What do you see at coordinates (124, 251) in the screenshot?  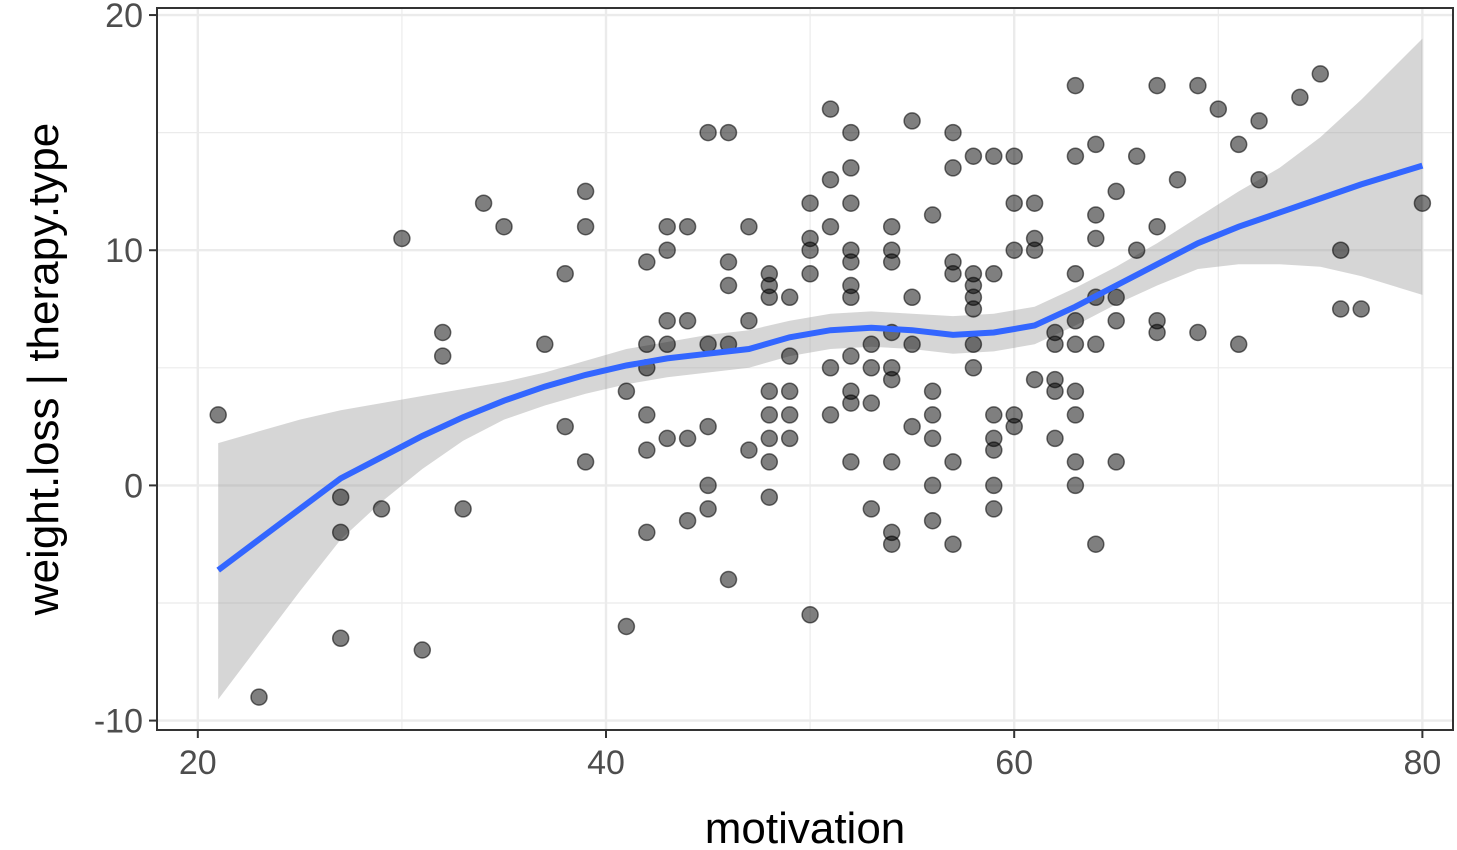 I see `y-tick-label: 10` at bounding box center [124, 251].